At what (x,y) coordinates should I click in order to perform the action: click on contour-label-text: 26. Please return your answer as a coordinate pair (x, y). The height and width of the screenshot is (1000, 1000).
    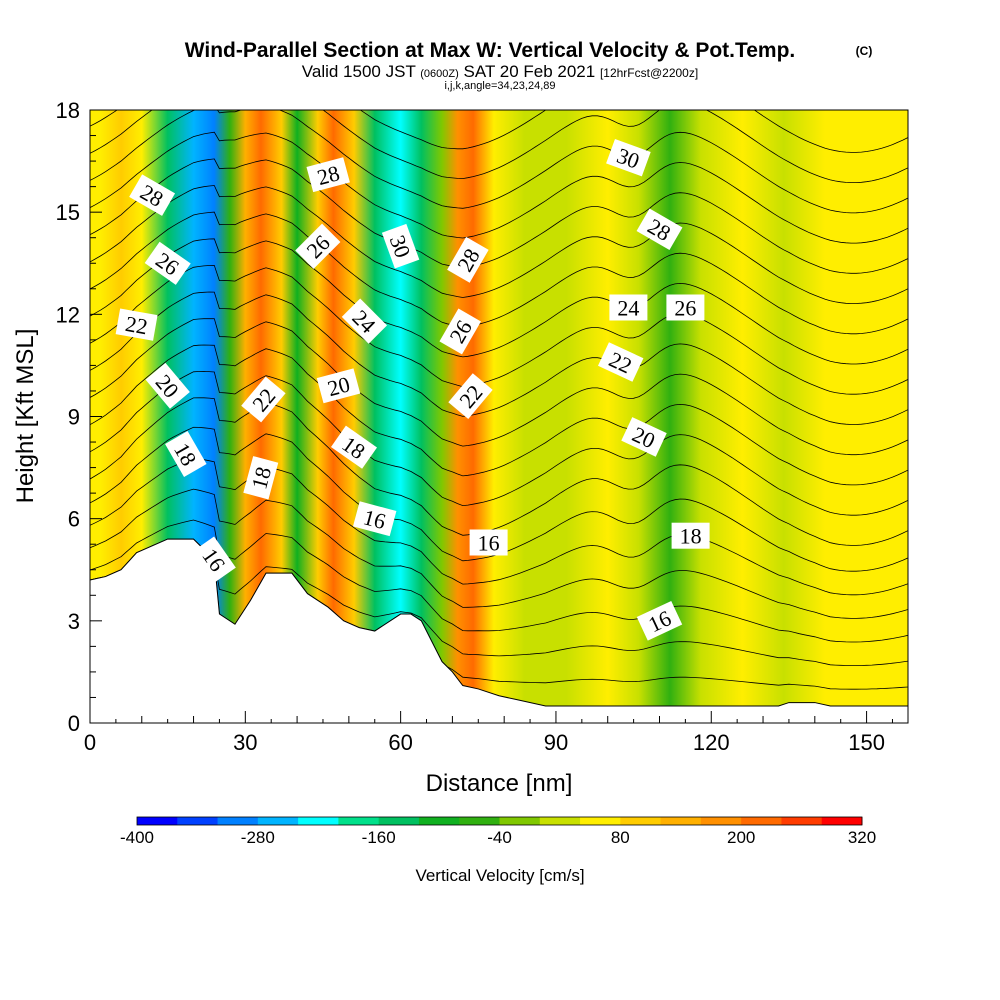
    Looking at the image, I should click on (685, 308).